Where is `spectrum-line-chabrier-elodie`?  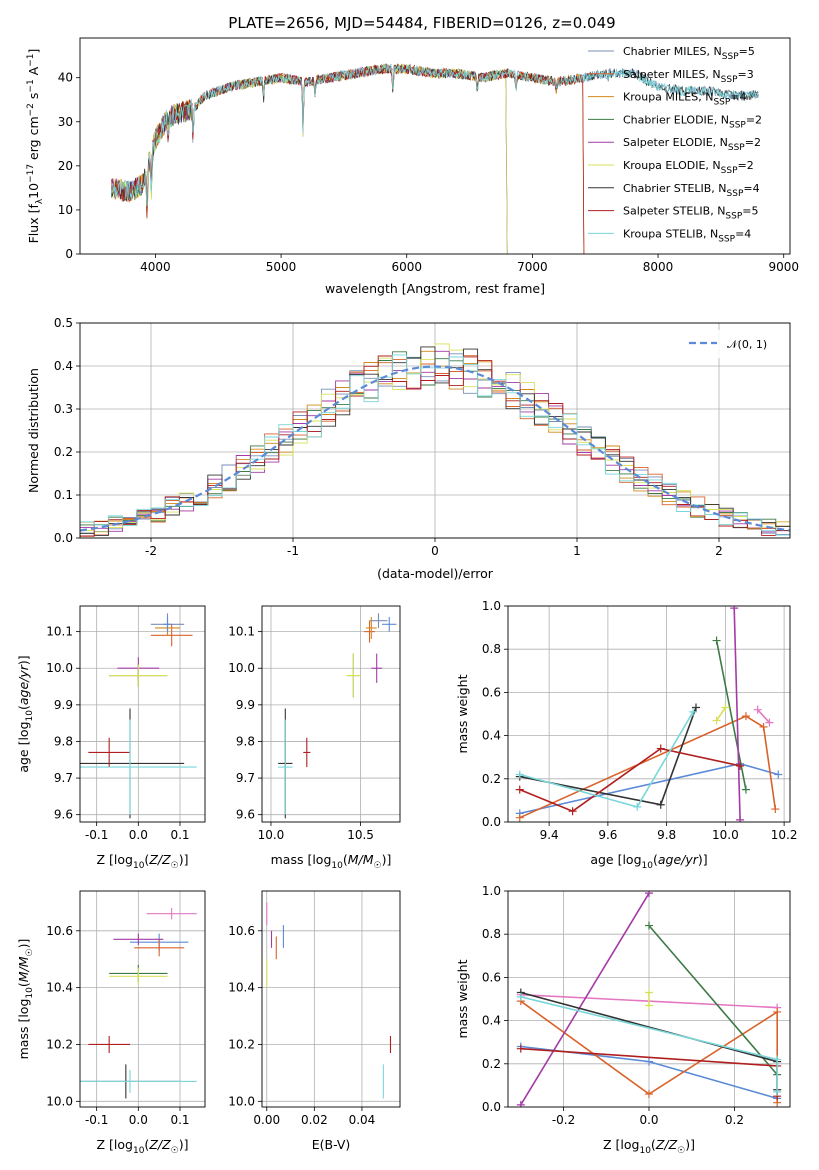 spectrum-line-chabrier-elodie is located at coordinates (309, 158).